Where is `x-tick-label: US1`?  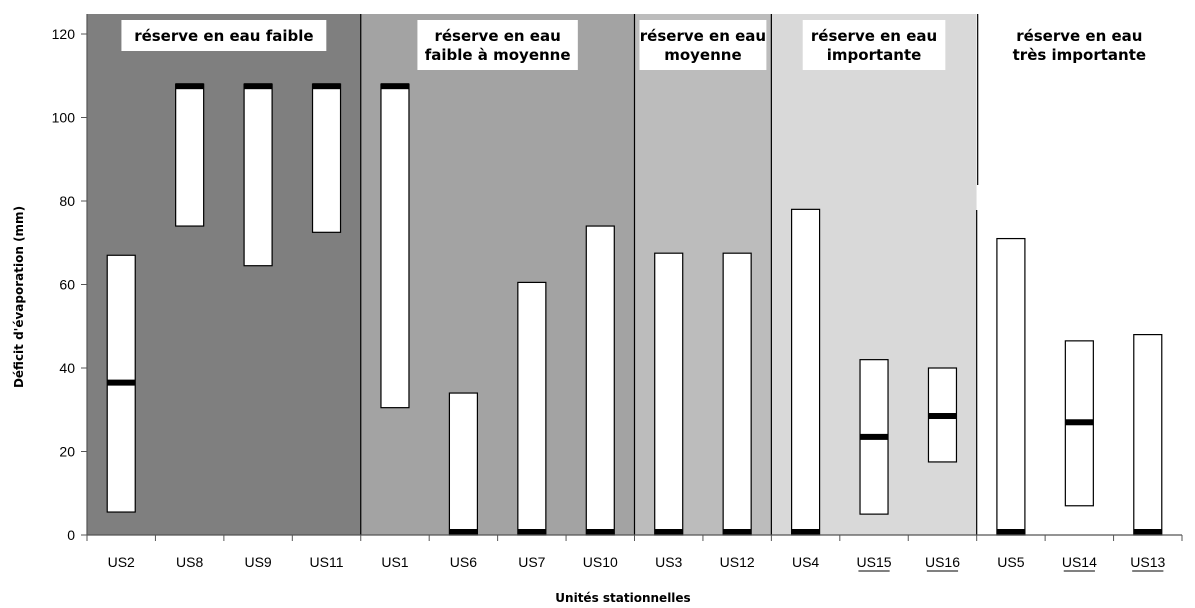 x-tick-label: US1 is located at coordinates (394, 562).